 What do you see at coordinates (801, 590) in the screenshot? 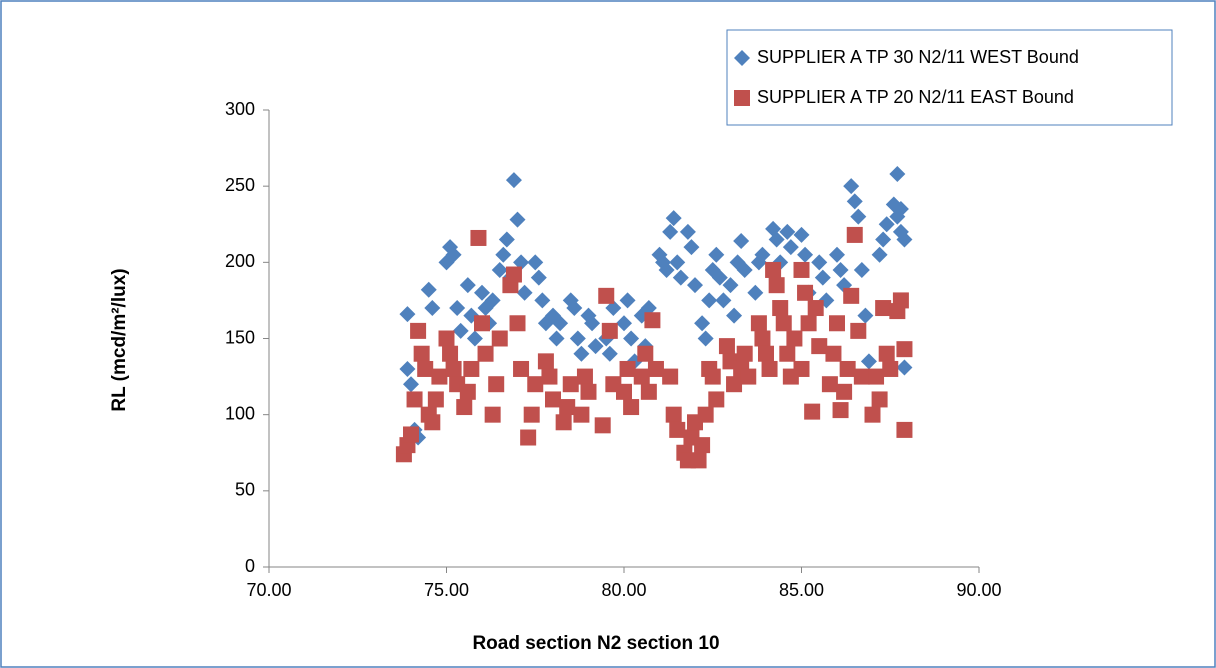
I see `x-tick-label: 85.00` at bounding box center [801, 590].